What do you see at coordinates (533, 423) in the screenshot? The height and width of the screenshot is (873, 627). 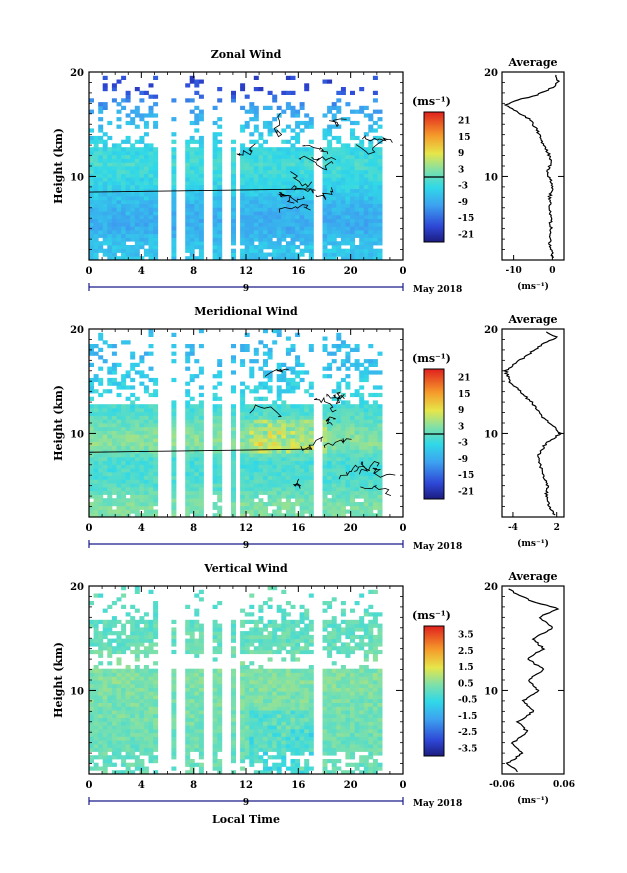 I see `profile-frame` at bounding box center [533, 423].